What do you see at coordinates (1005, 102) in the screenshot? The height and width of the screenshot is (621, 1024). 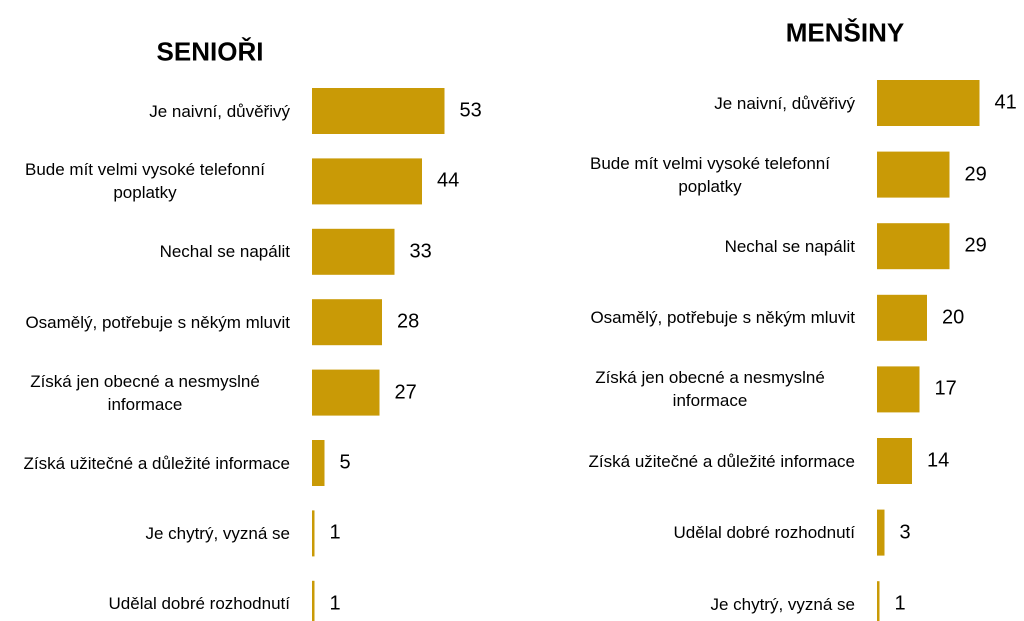 I see `value-label: 41` at bounding box center [1005, 102].